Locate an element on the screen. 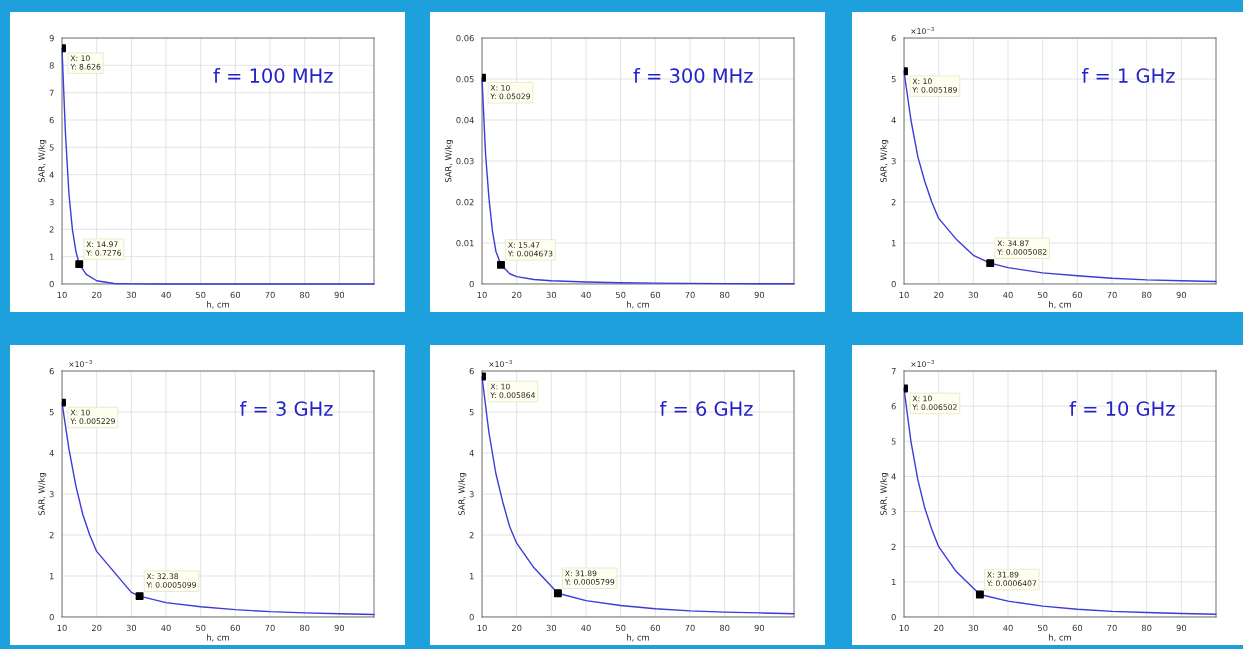 The image size is (1243, 649). y-tick-label: 0.05 is located at coordinates (465, 79).